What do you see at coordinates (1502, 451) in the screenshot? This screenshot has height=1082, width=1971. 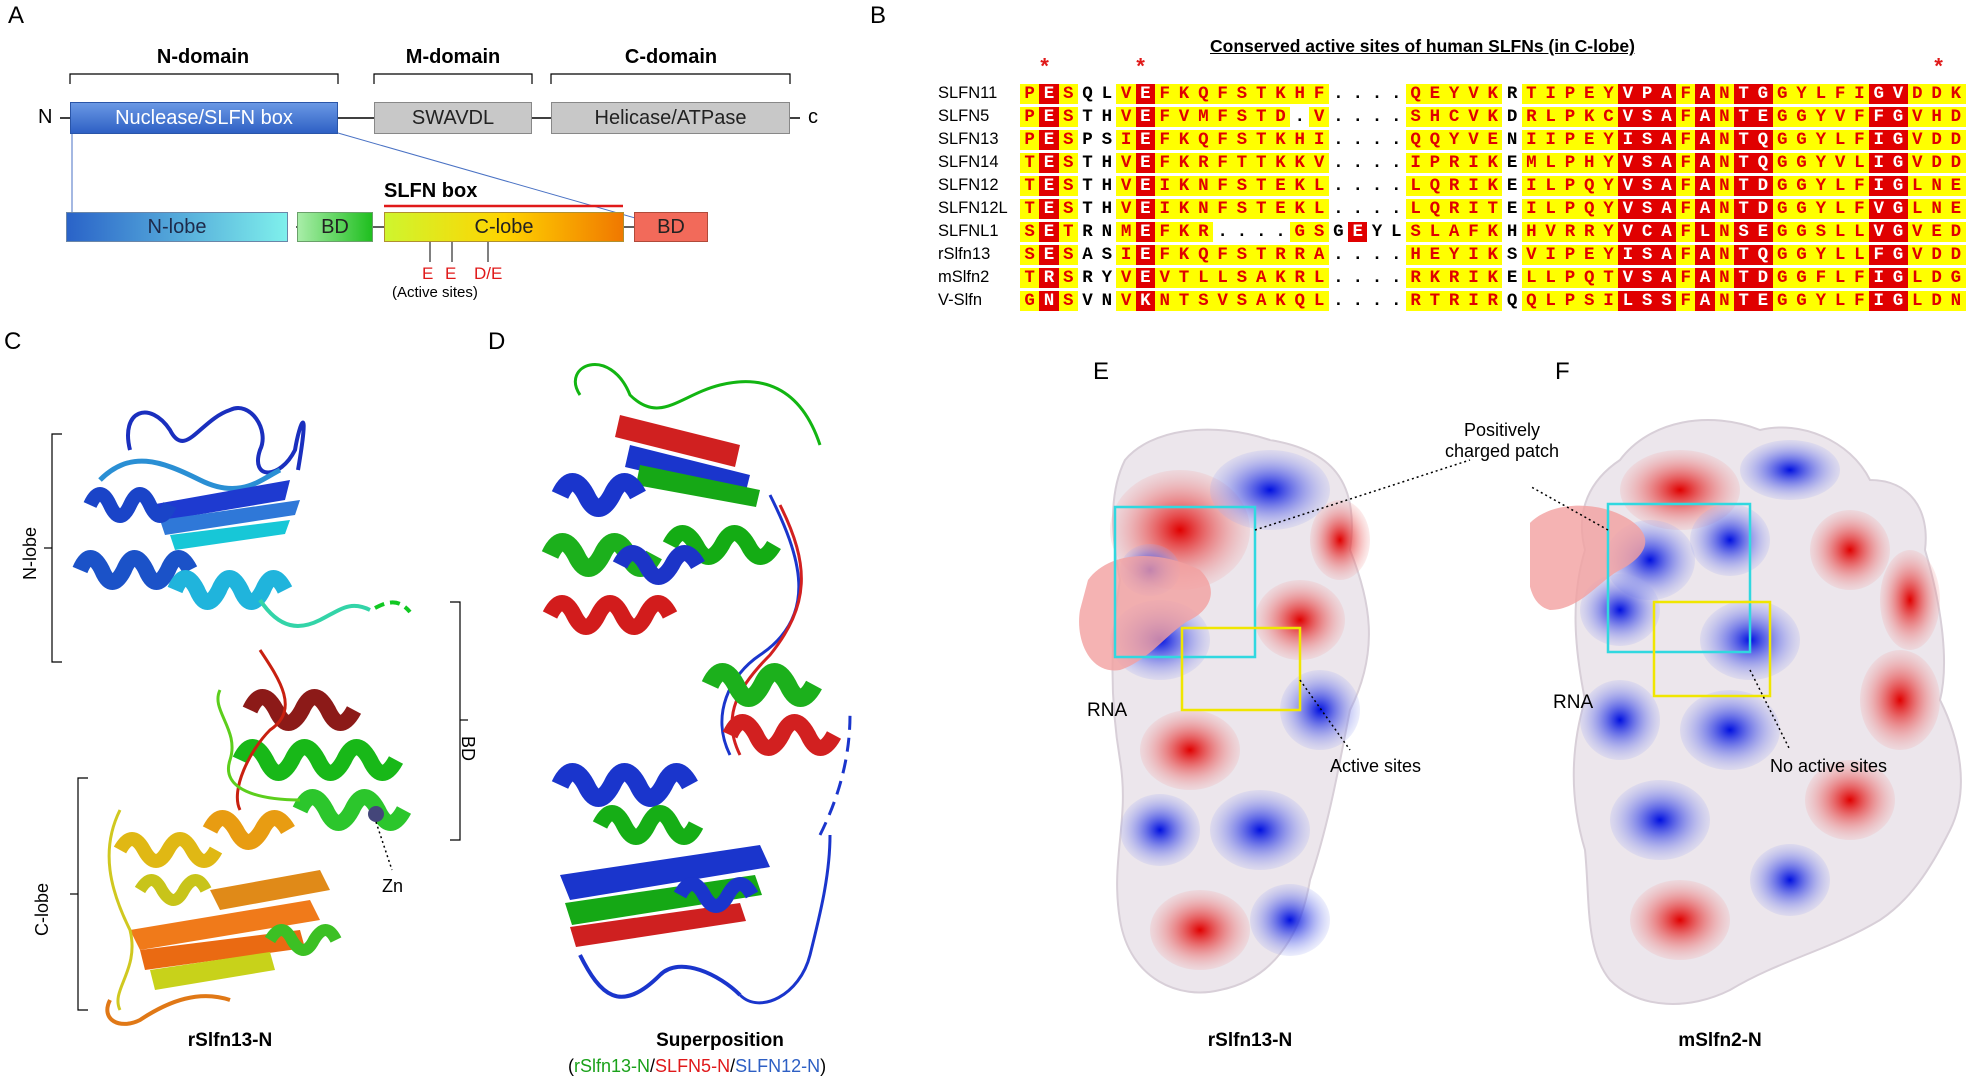 I see `patch-line-2: charged patch` at bounding box center [1502, 451].